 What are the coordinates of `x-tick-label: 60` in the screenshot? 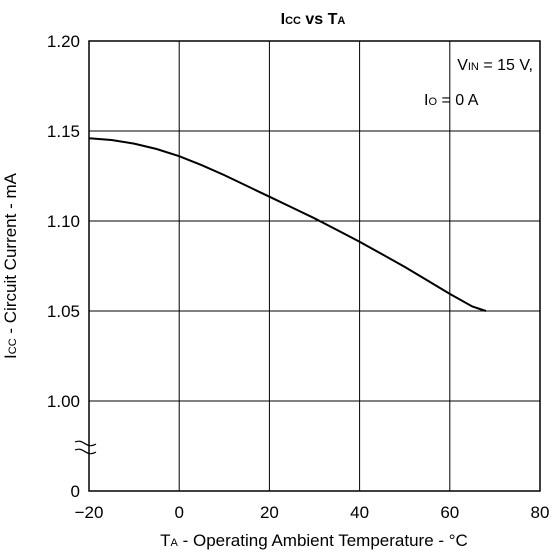 It's located at (449, 512).